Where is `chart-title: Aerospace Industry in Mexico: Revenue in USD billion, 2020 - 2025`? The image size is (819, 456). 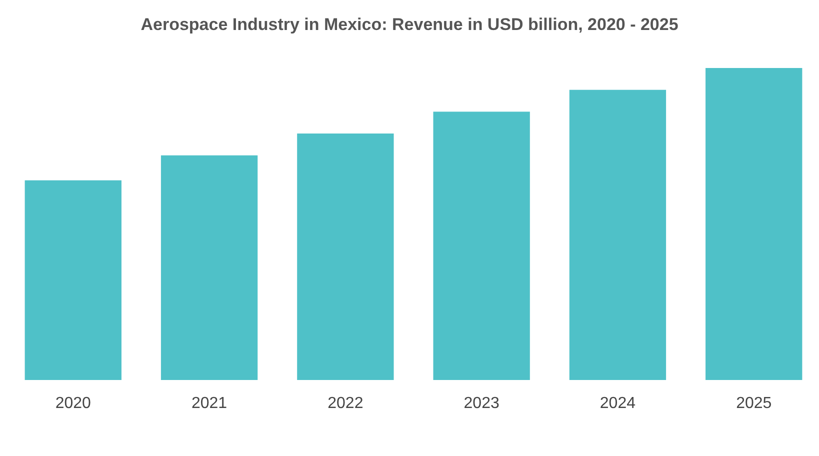 chart-title: Aerospace Industry in Mexico: Revenue in USD billion, 2020 - 2025 is located at coordinates (409, 24).